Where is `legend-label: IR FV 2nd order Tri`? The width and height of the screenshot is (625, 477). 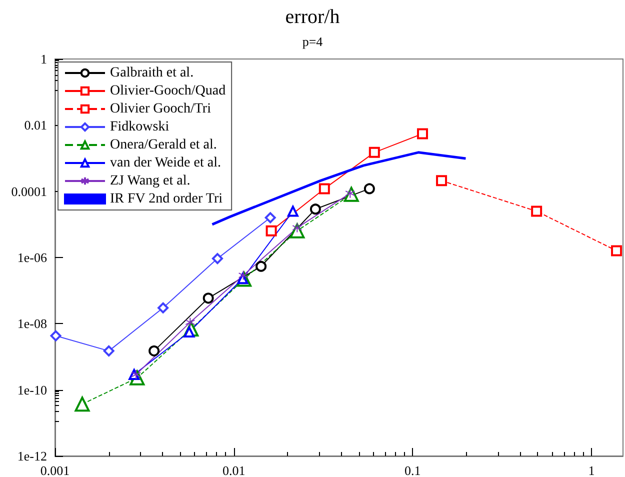 legend-label: IR FV 2nd order Tri is located at coordinates (166, 199).